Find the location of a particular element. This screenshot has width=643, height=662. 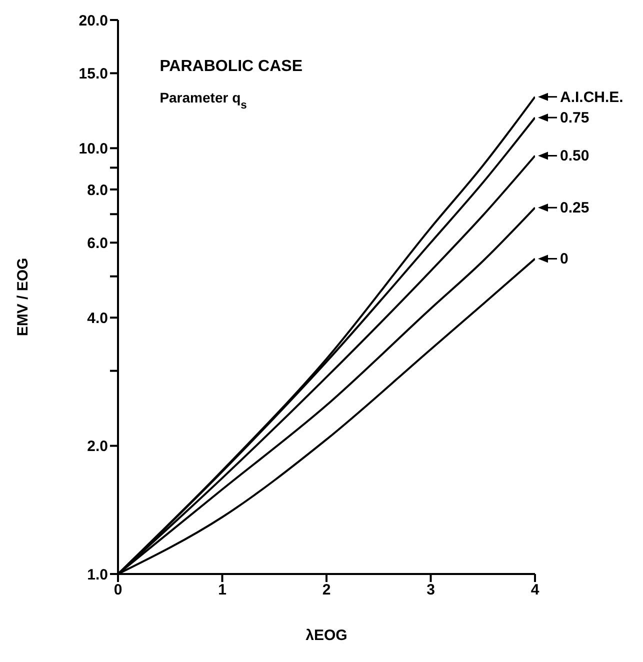

legend-label: A.I.CH.E. is located at coordinates (592, 97).